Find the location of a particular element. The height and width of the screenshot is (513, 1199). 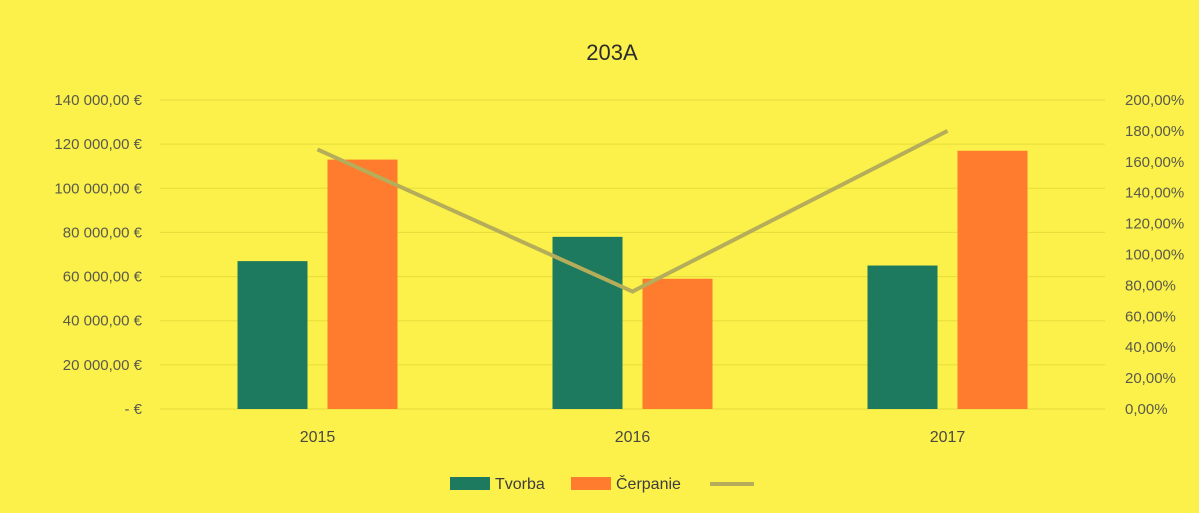

legend: Tvorba Čerpanie is located at coordinates (602, 483).